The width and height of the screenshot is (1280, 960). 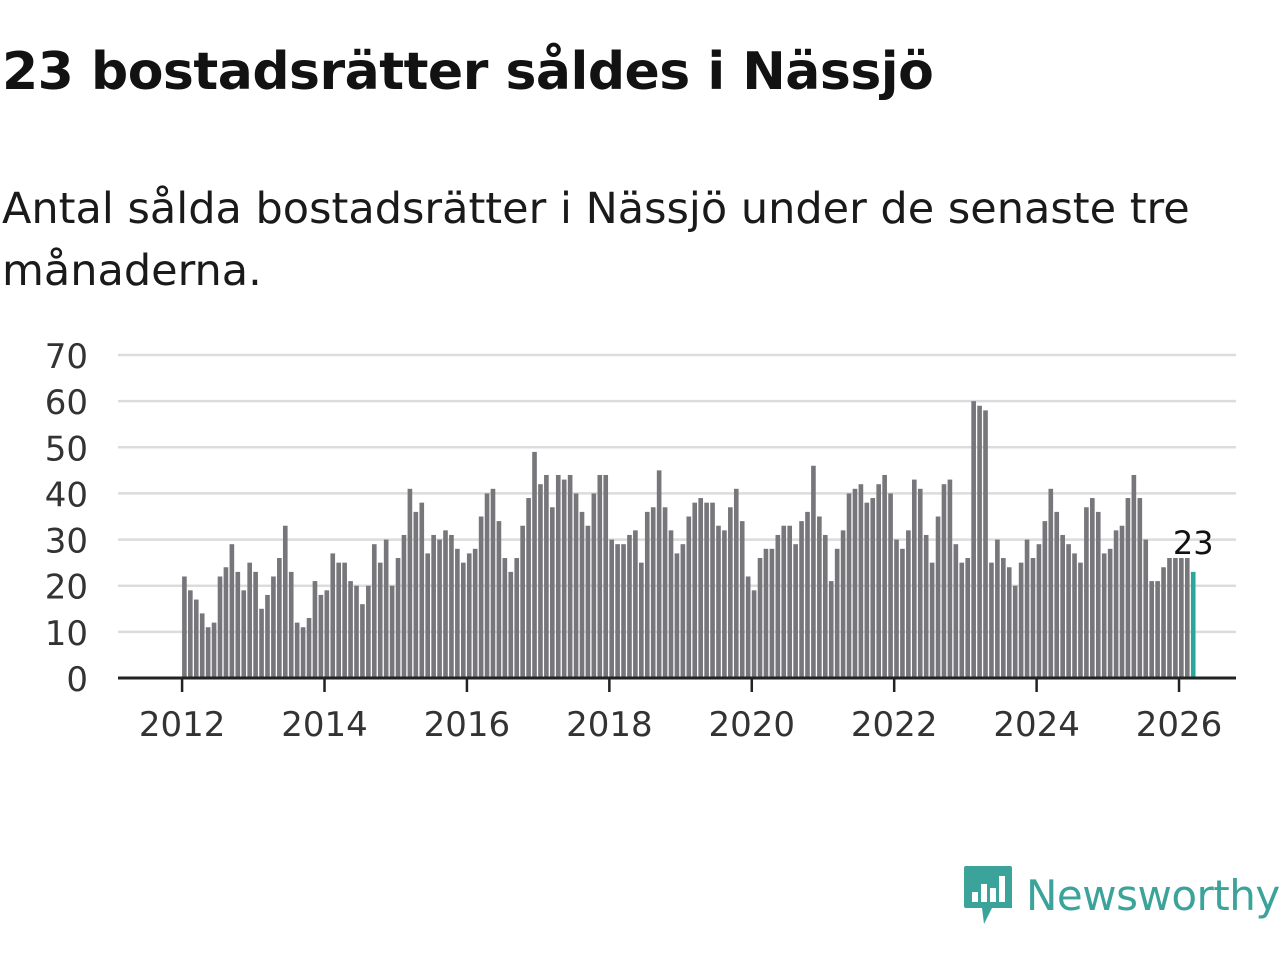 I want to click on newsworthy-logo-icon, so click(x=988, y=895).